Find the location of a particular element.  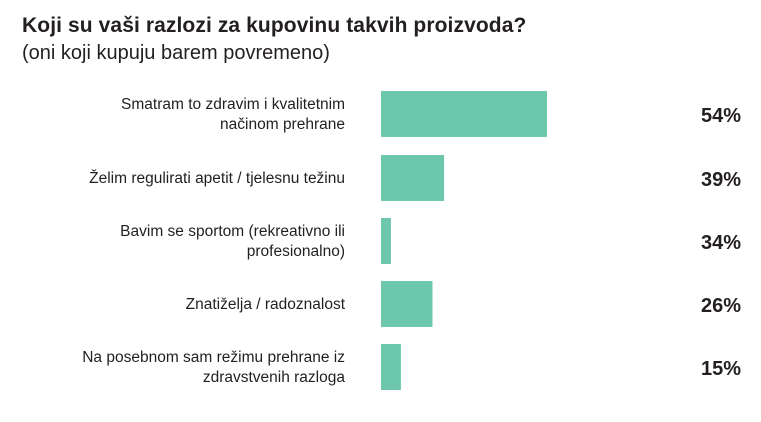

category-label-line: Znatiželja / radoznalost is located at coordinates (266, 304).